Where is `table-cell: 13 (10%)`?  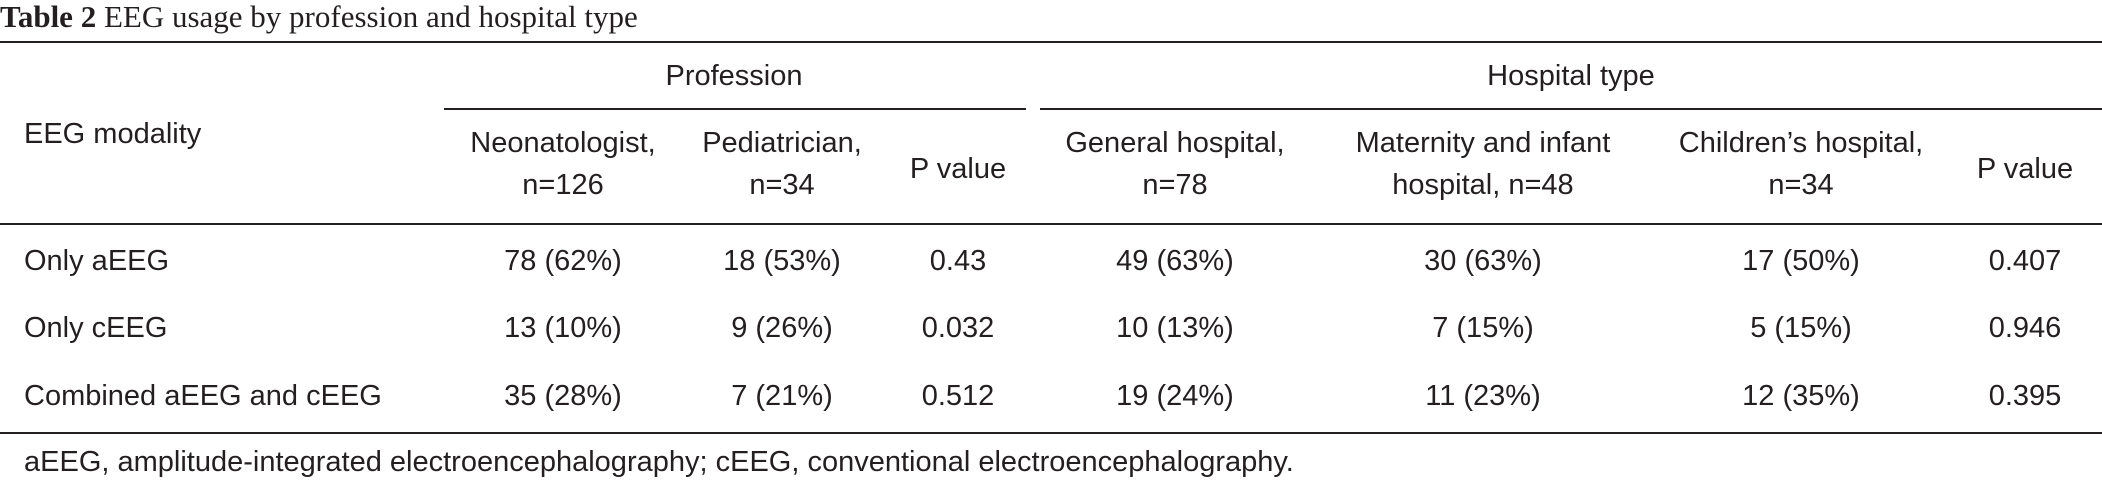
table-cell: 13 (10%) is located at coordinates (563, 328).